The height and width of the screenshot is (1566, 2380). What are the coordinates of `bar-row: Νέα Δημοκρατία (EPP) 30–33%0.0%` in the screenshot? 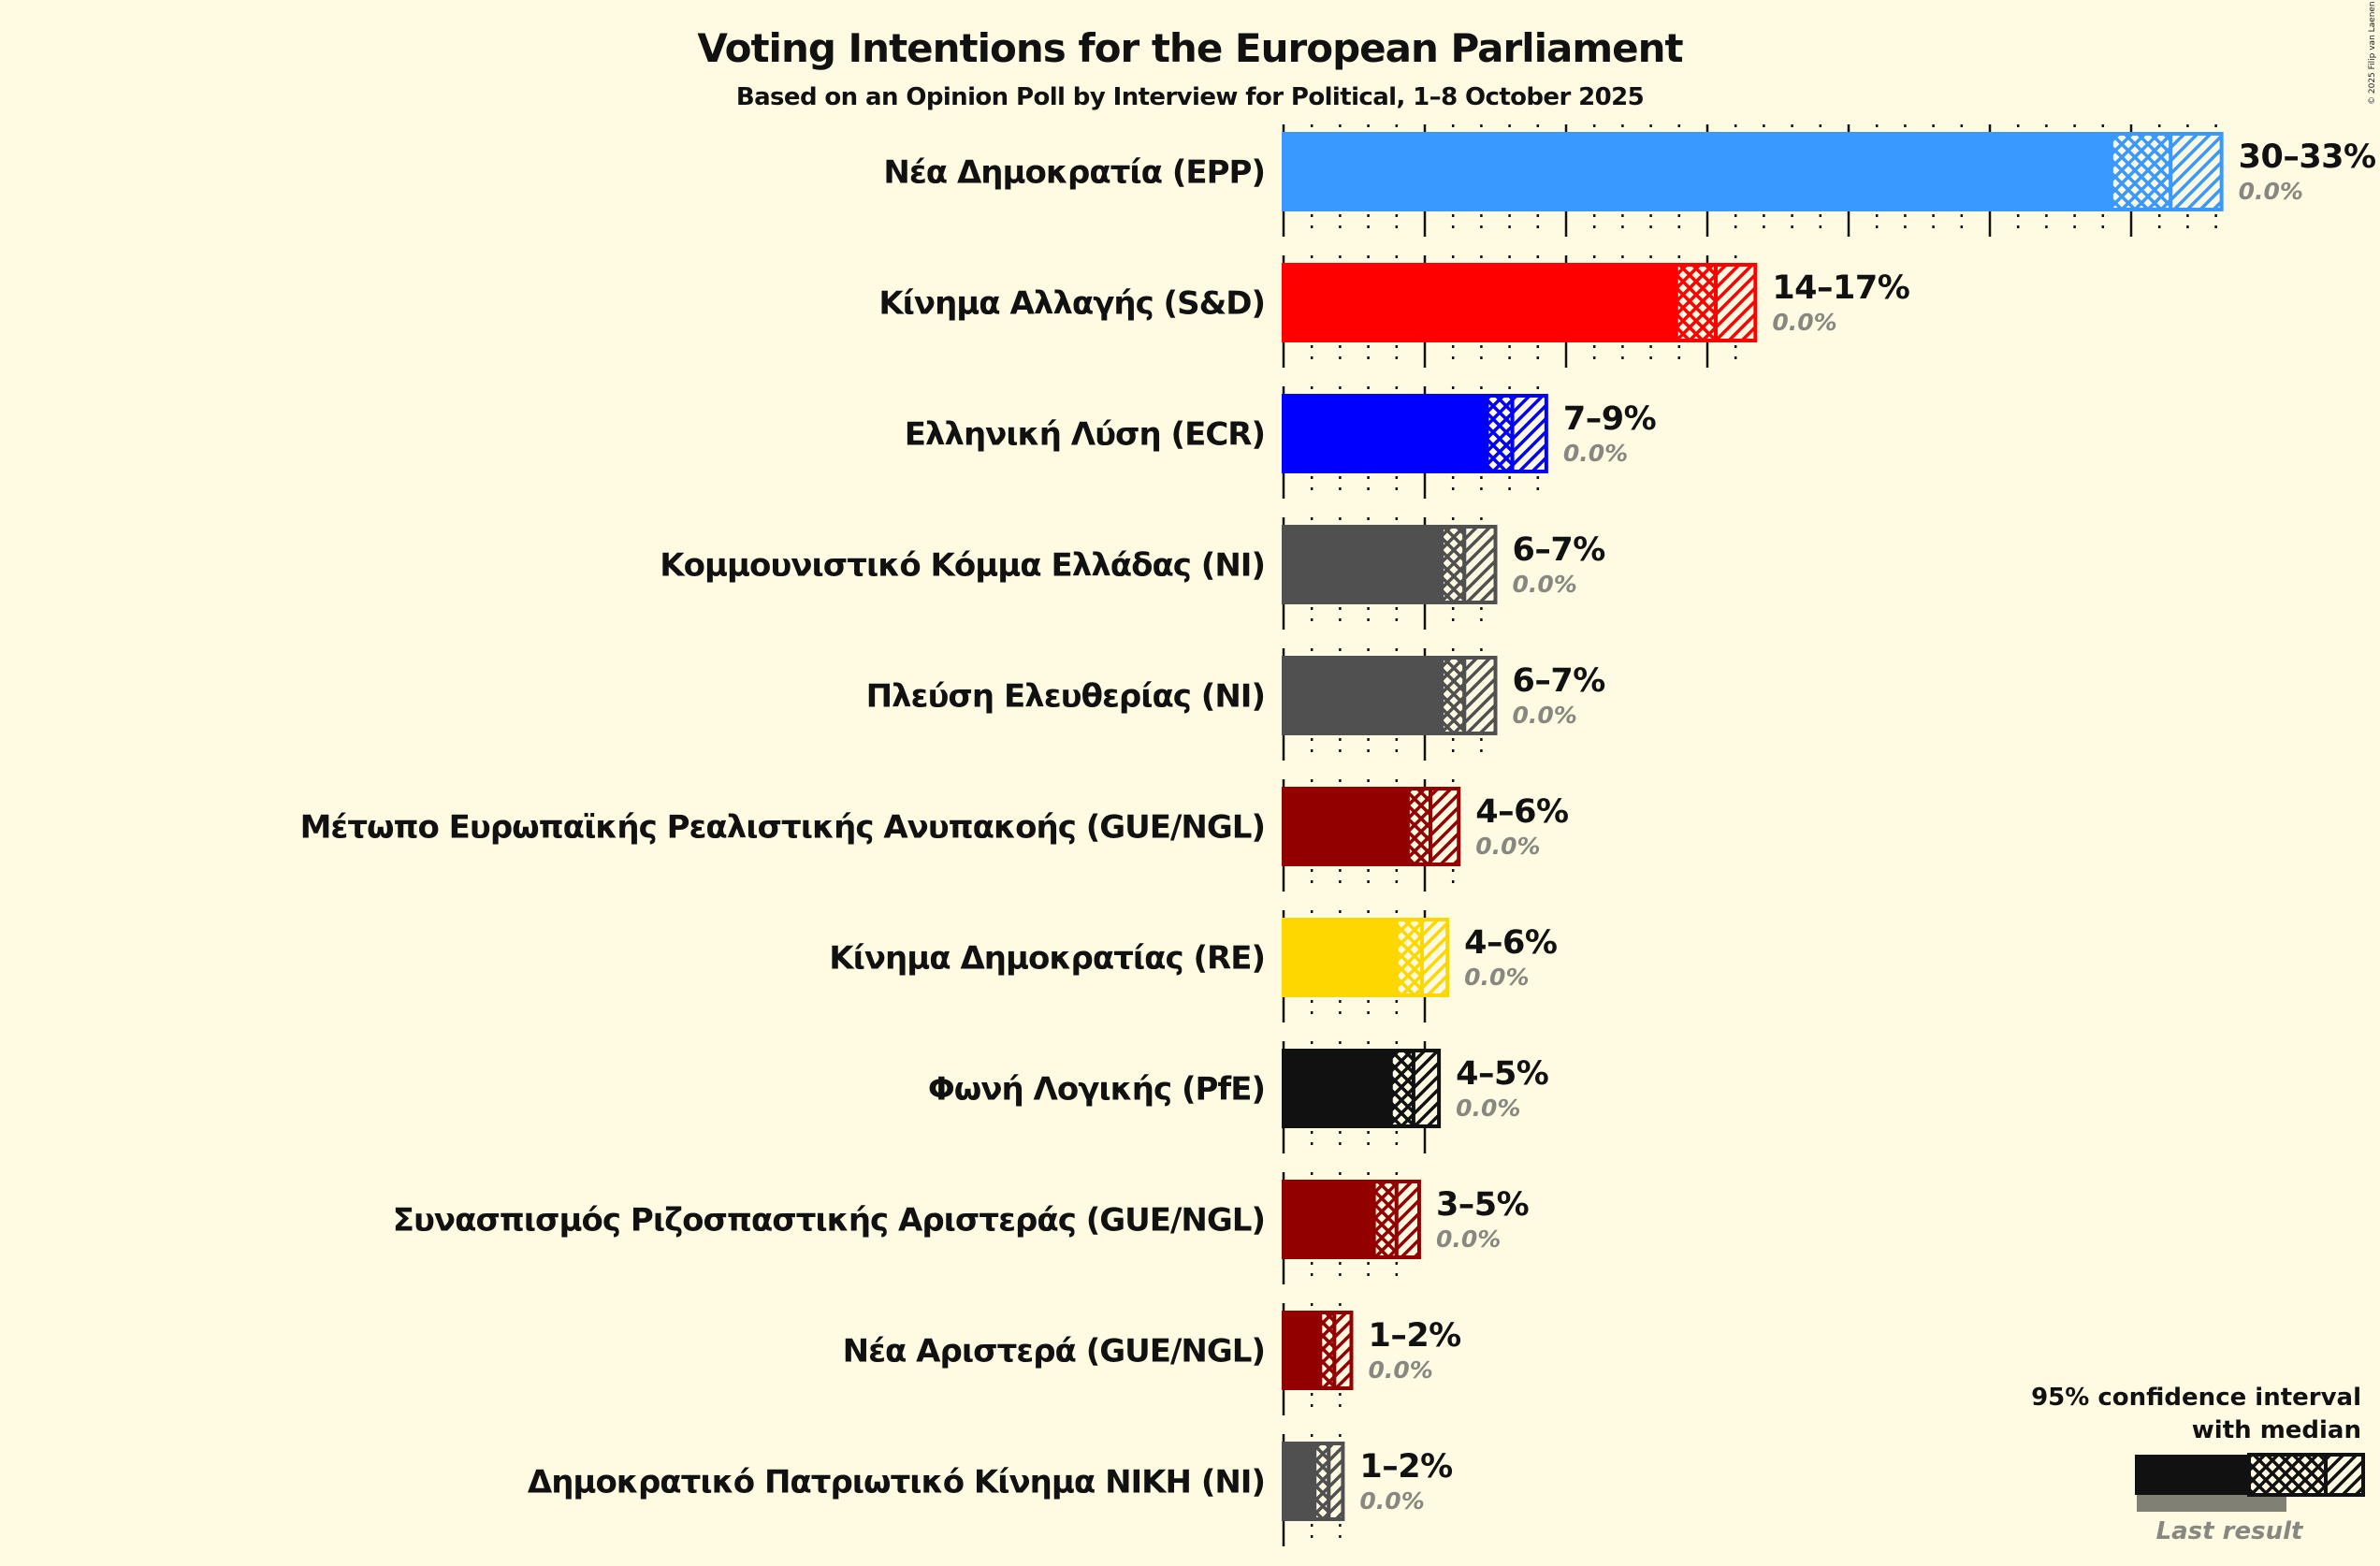 It's located at (1629, 171).